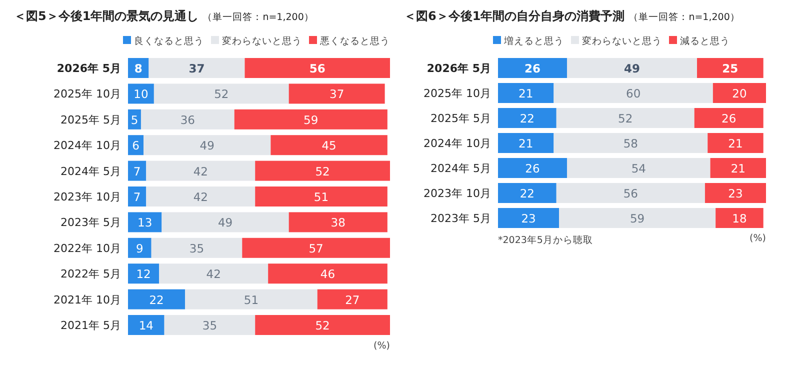  I want to click on text: *2023年5月から聴取, so click(545, 240).